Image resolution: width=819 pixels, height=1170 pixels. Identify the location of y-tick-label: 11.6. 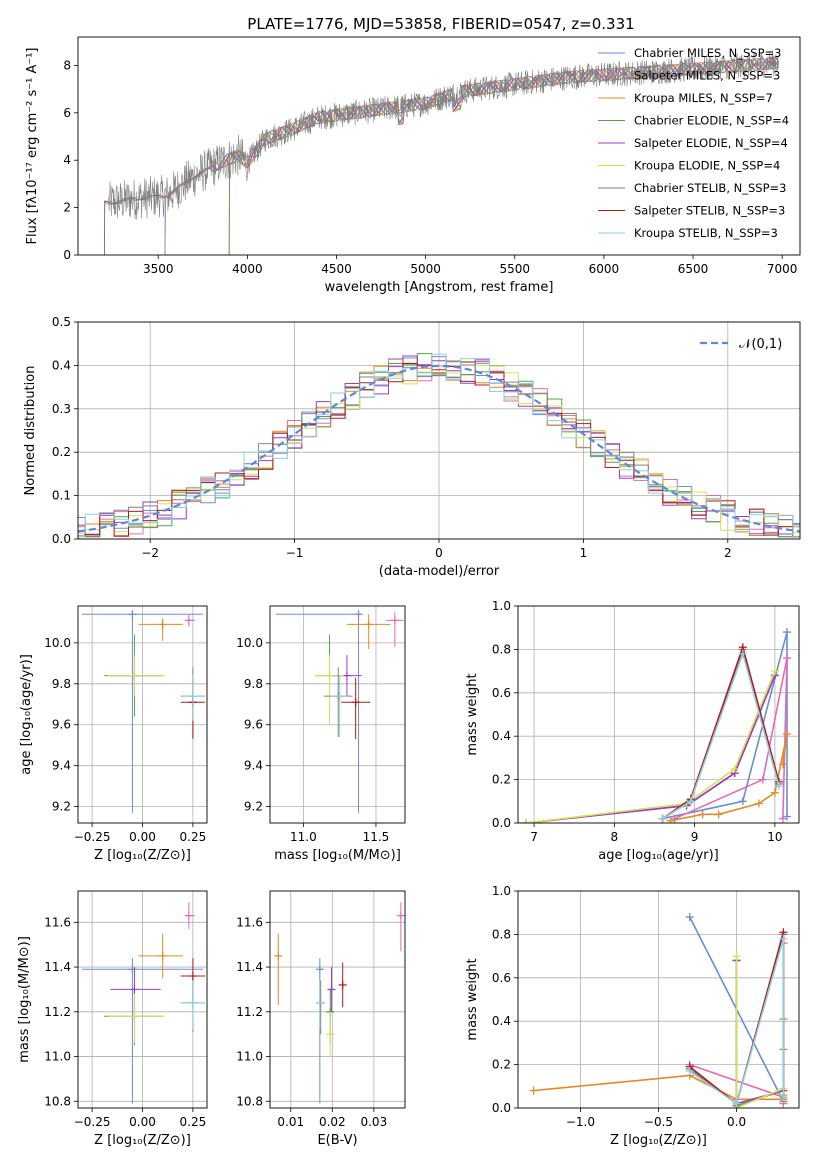
(249, 922).